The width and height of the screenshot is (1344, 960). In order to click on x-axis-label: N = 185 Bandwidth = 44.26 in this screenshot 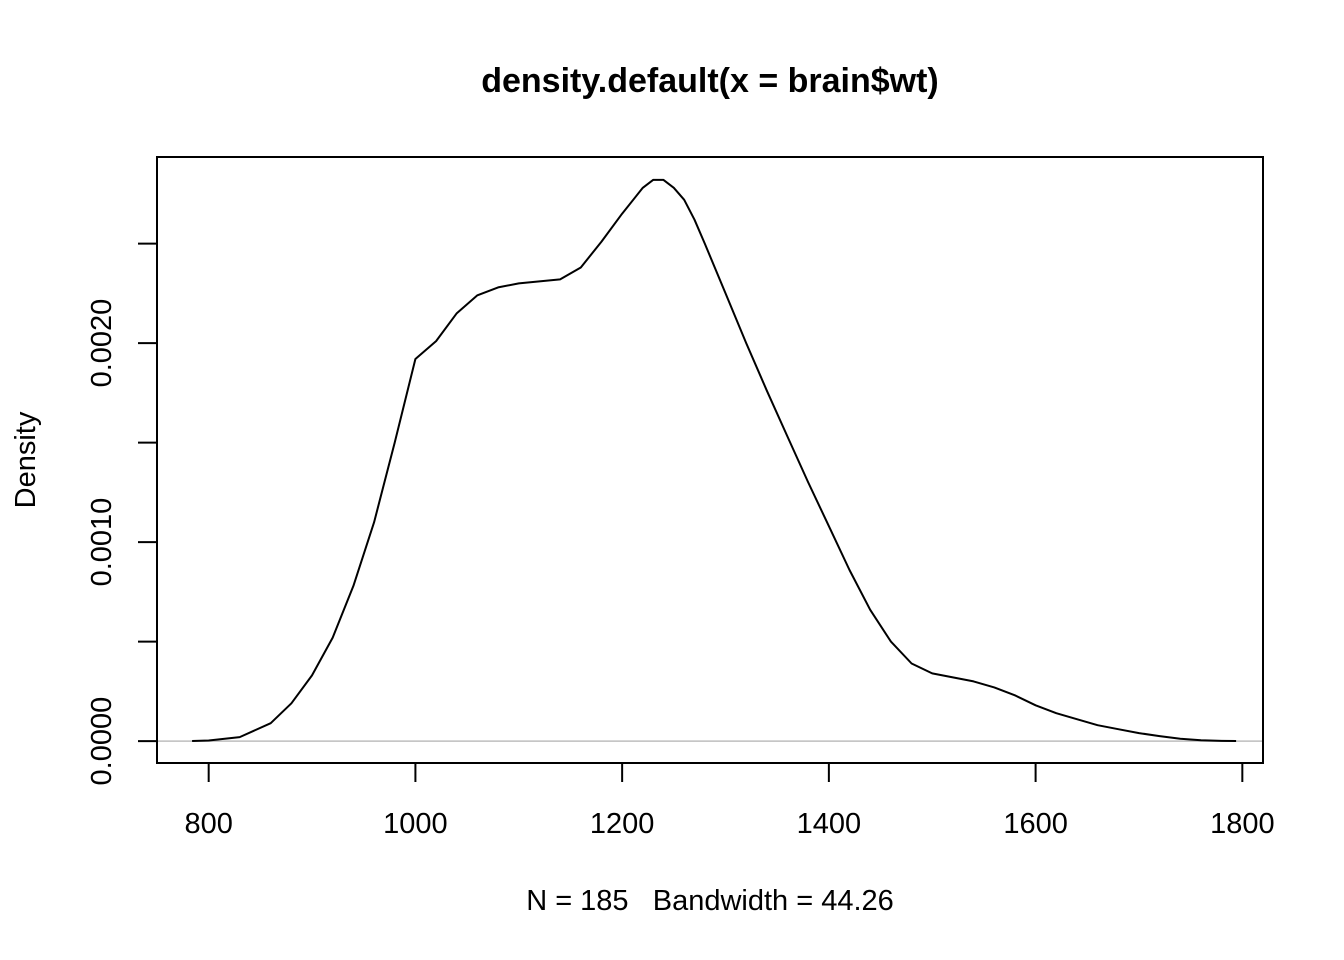, I will do `click(710, 901)`.